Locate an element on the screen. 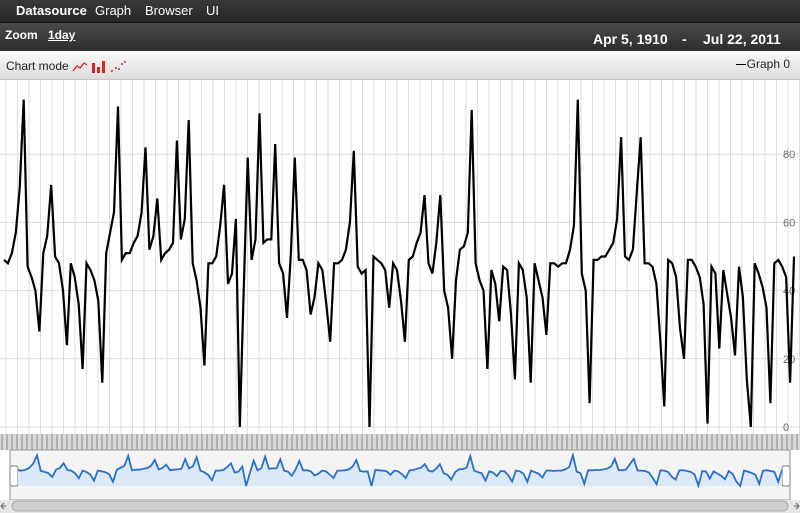 The height and width of the screenshot is (513, 800). y-tick-label: 80 is located at coordinates (789, 155).